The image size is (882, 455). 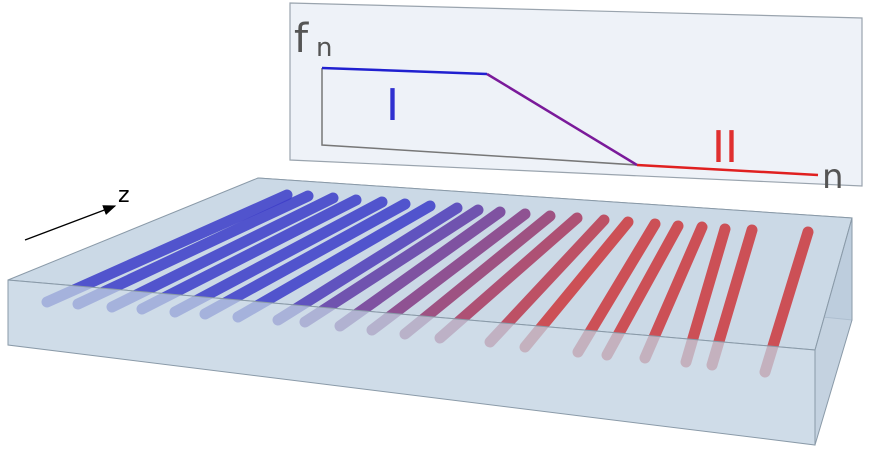 I want to click on y-label: f, so click(x=301, y=39).